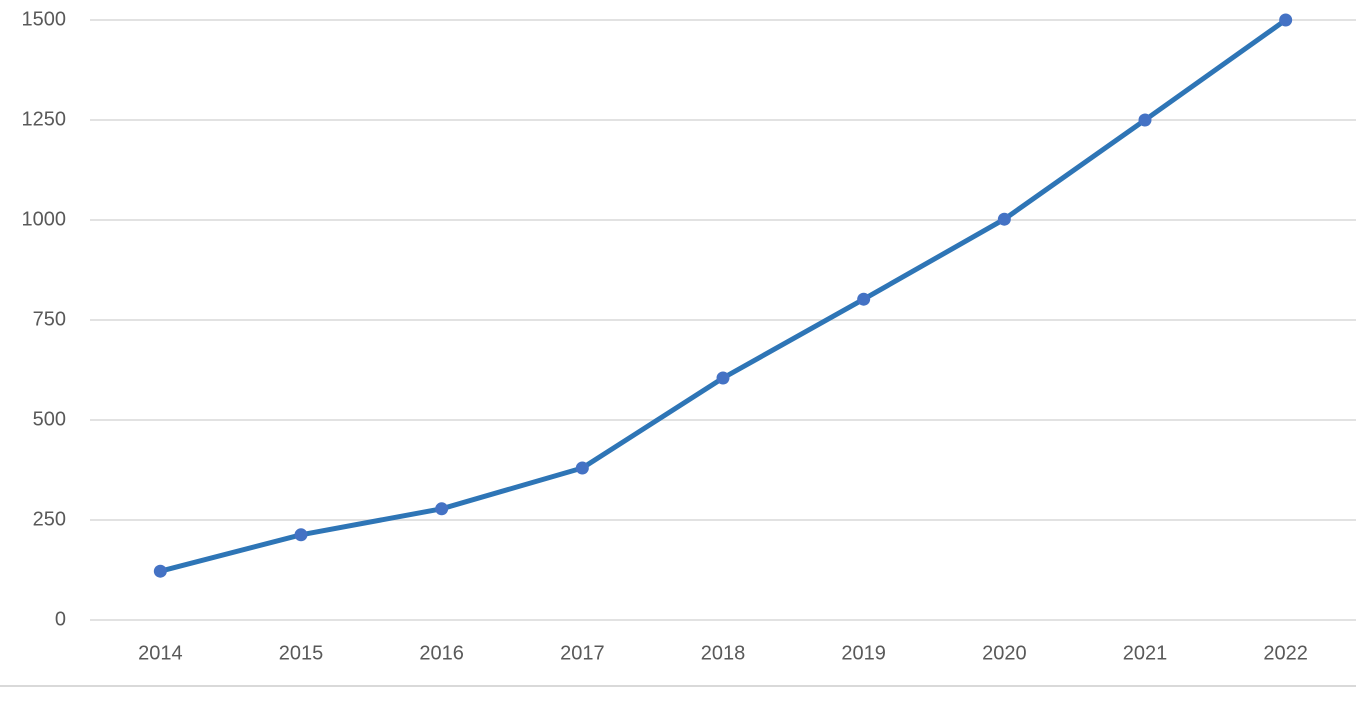 This screenshot has height=714, width=1356. Describe the element at coordinates (60, 619) in the screenshot. I see `y-tick-label: 0` at that location.